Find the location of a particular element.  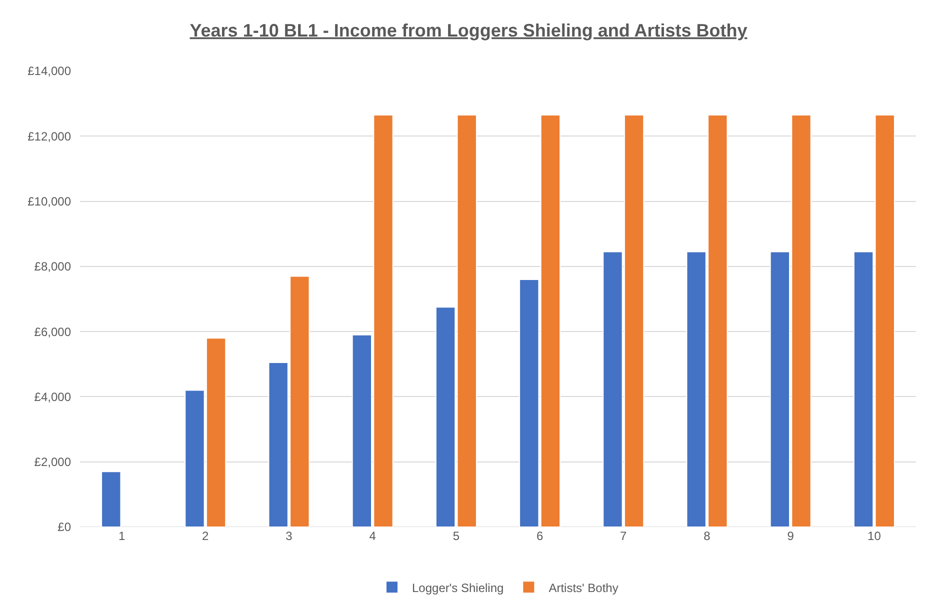

x-tick-label: 9 is located at coordinates (790, 536).